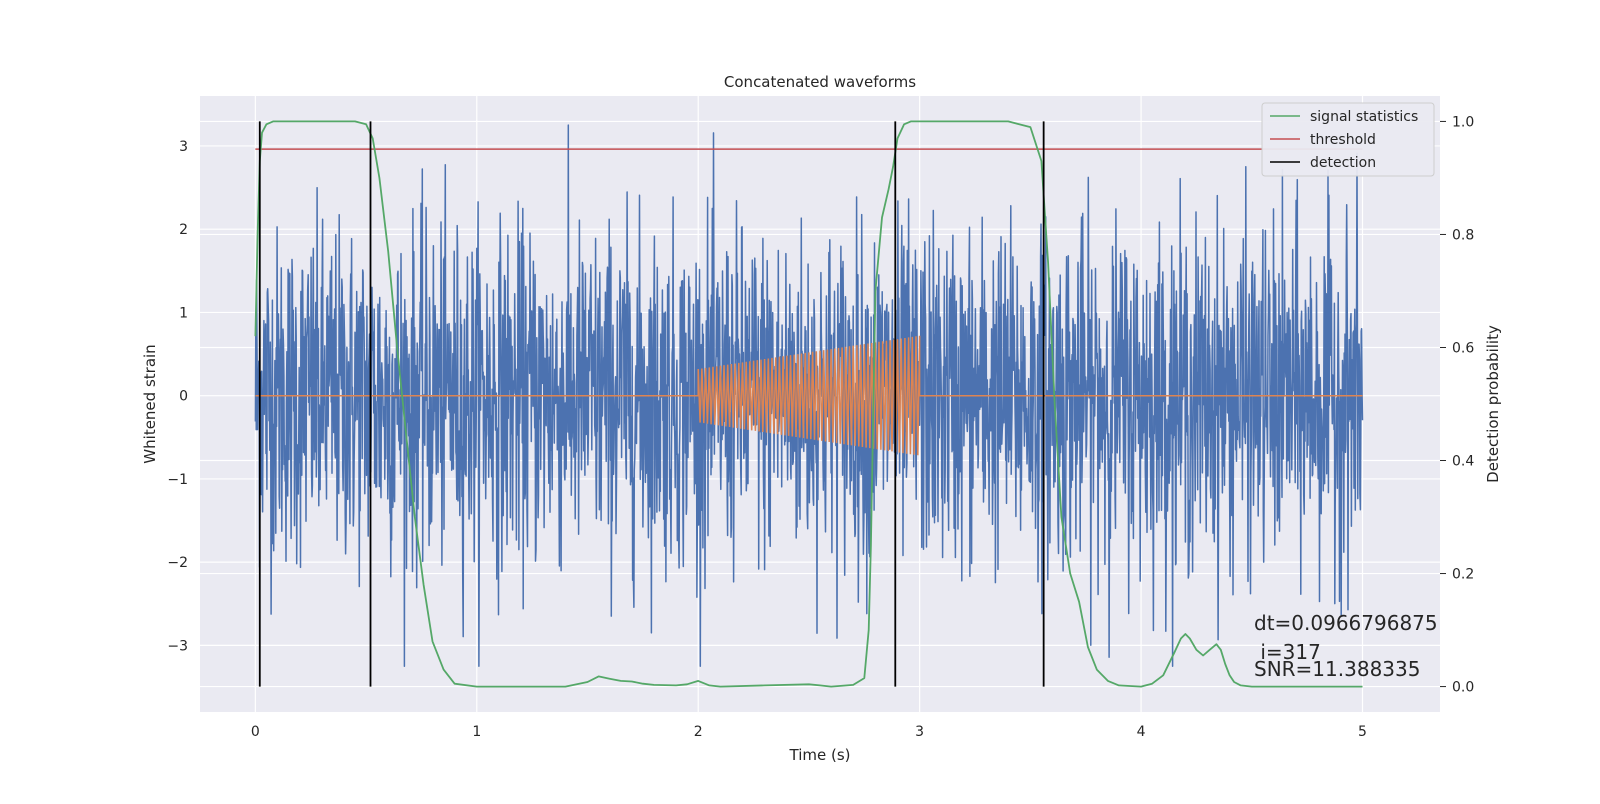  What do you see at coordinates (183, 147) in the screenshot?
I see `y-tick-label-left: 3` at bounding box center [183, 147].